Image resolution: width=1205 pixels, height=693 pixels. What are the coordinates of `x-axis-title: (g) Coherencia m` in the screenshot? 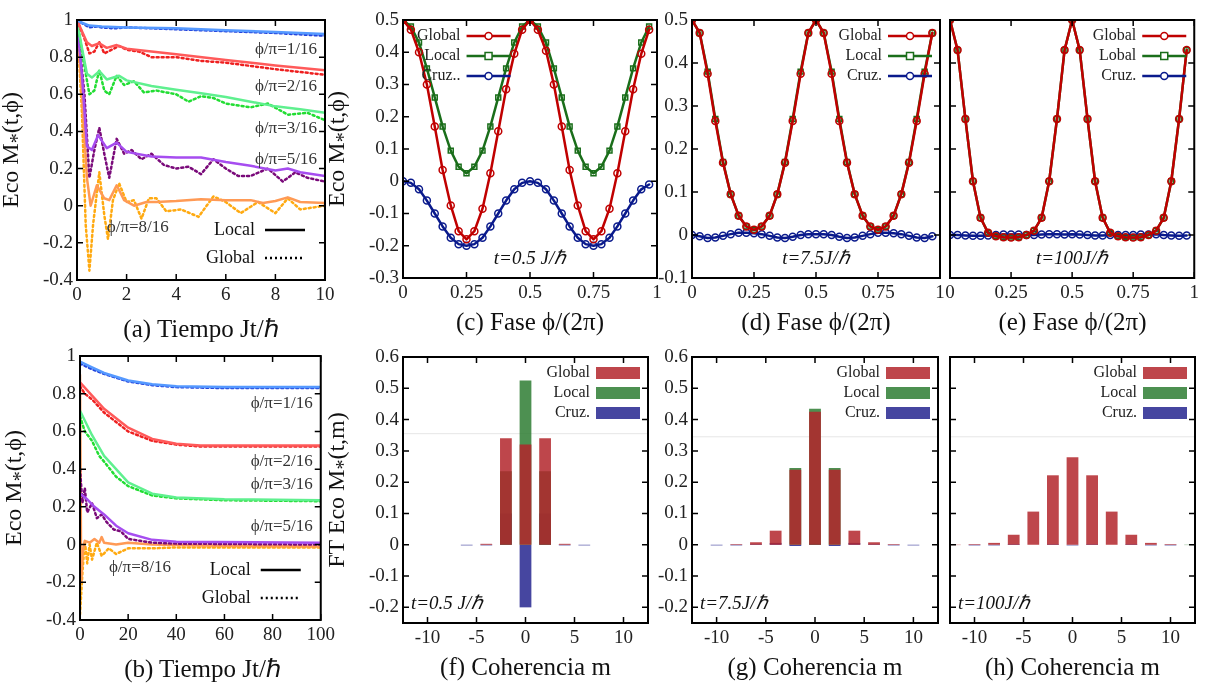 It's located at (815, 667).